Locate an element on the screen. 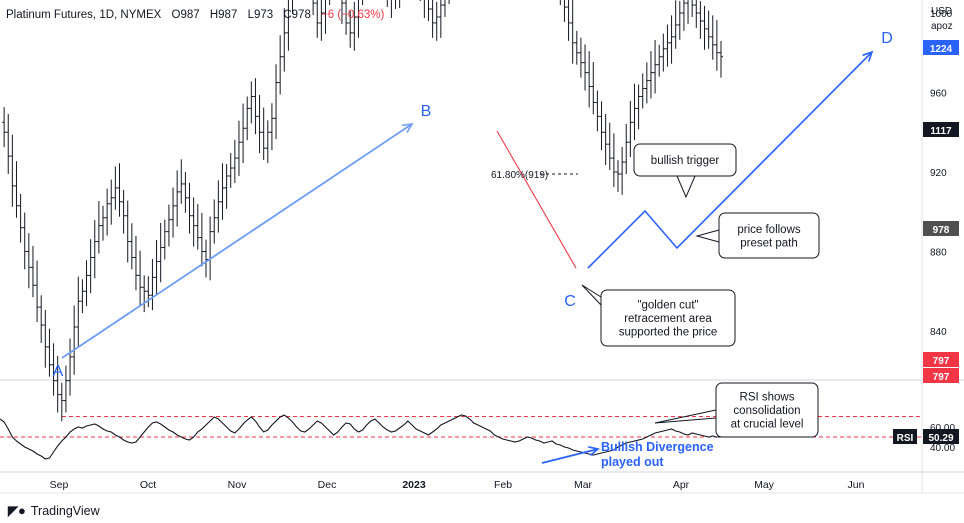  currency-label: USD is located at coordinates (942, 11).